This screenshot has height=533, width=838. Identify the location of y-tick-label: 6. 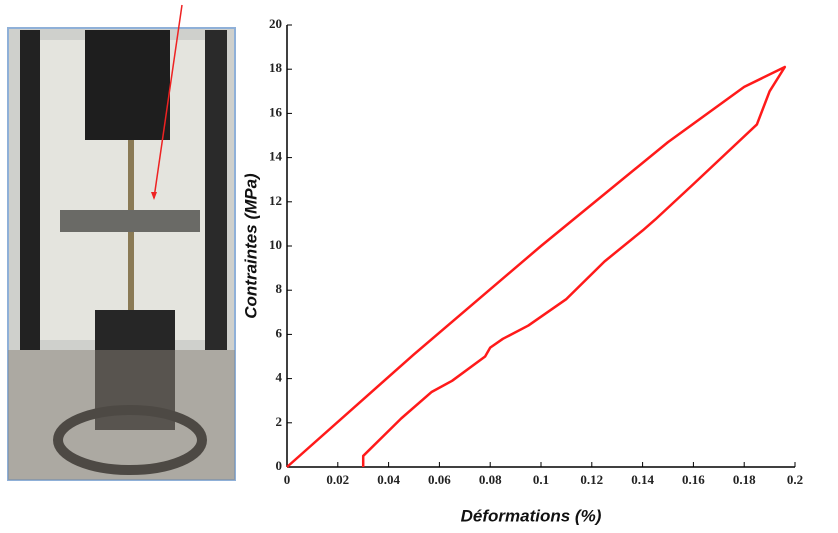
(279, 332).